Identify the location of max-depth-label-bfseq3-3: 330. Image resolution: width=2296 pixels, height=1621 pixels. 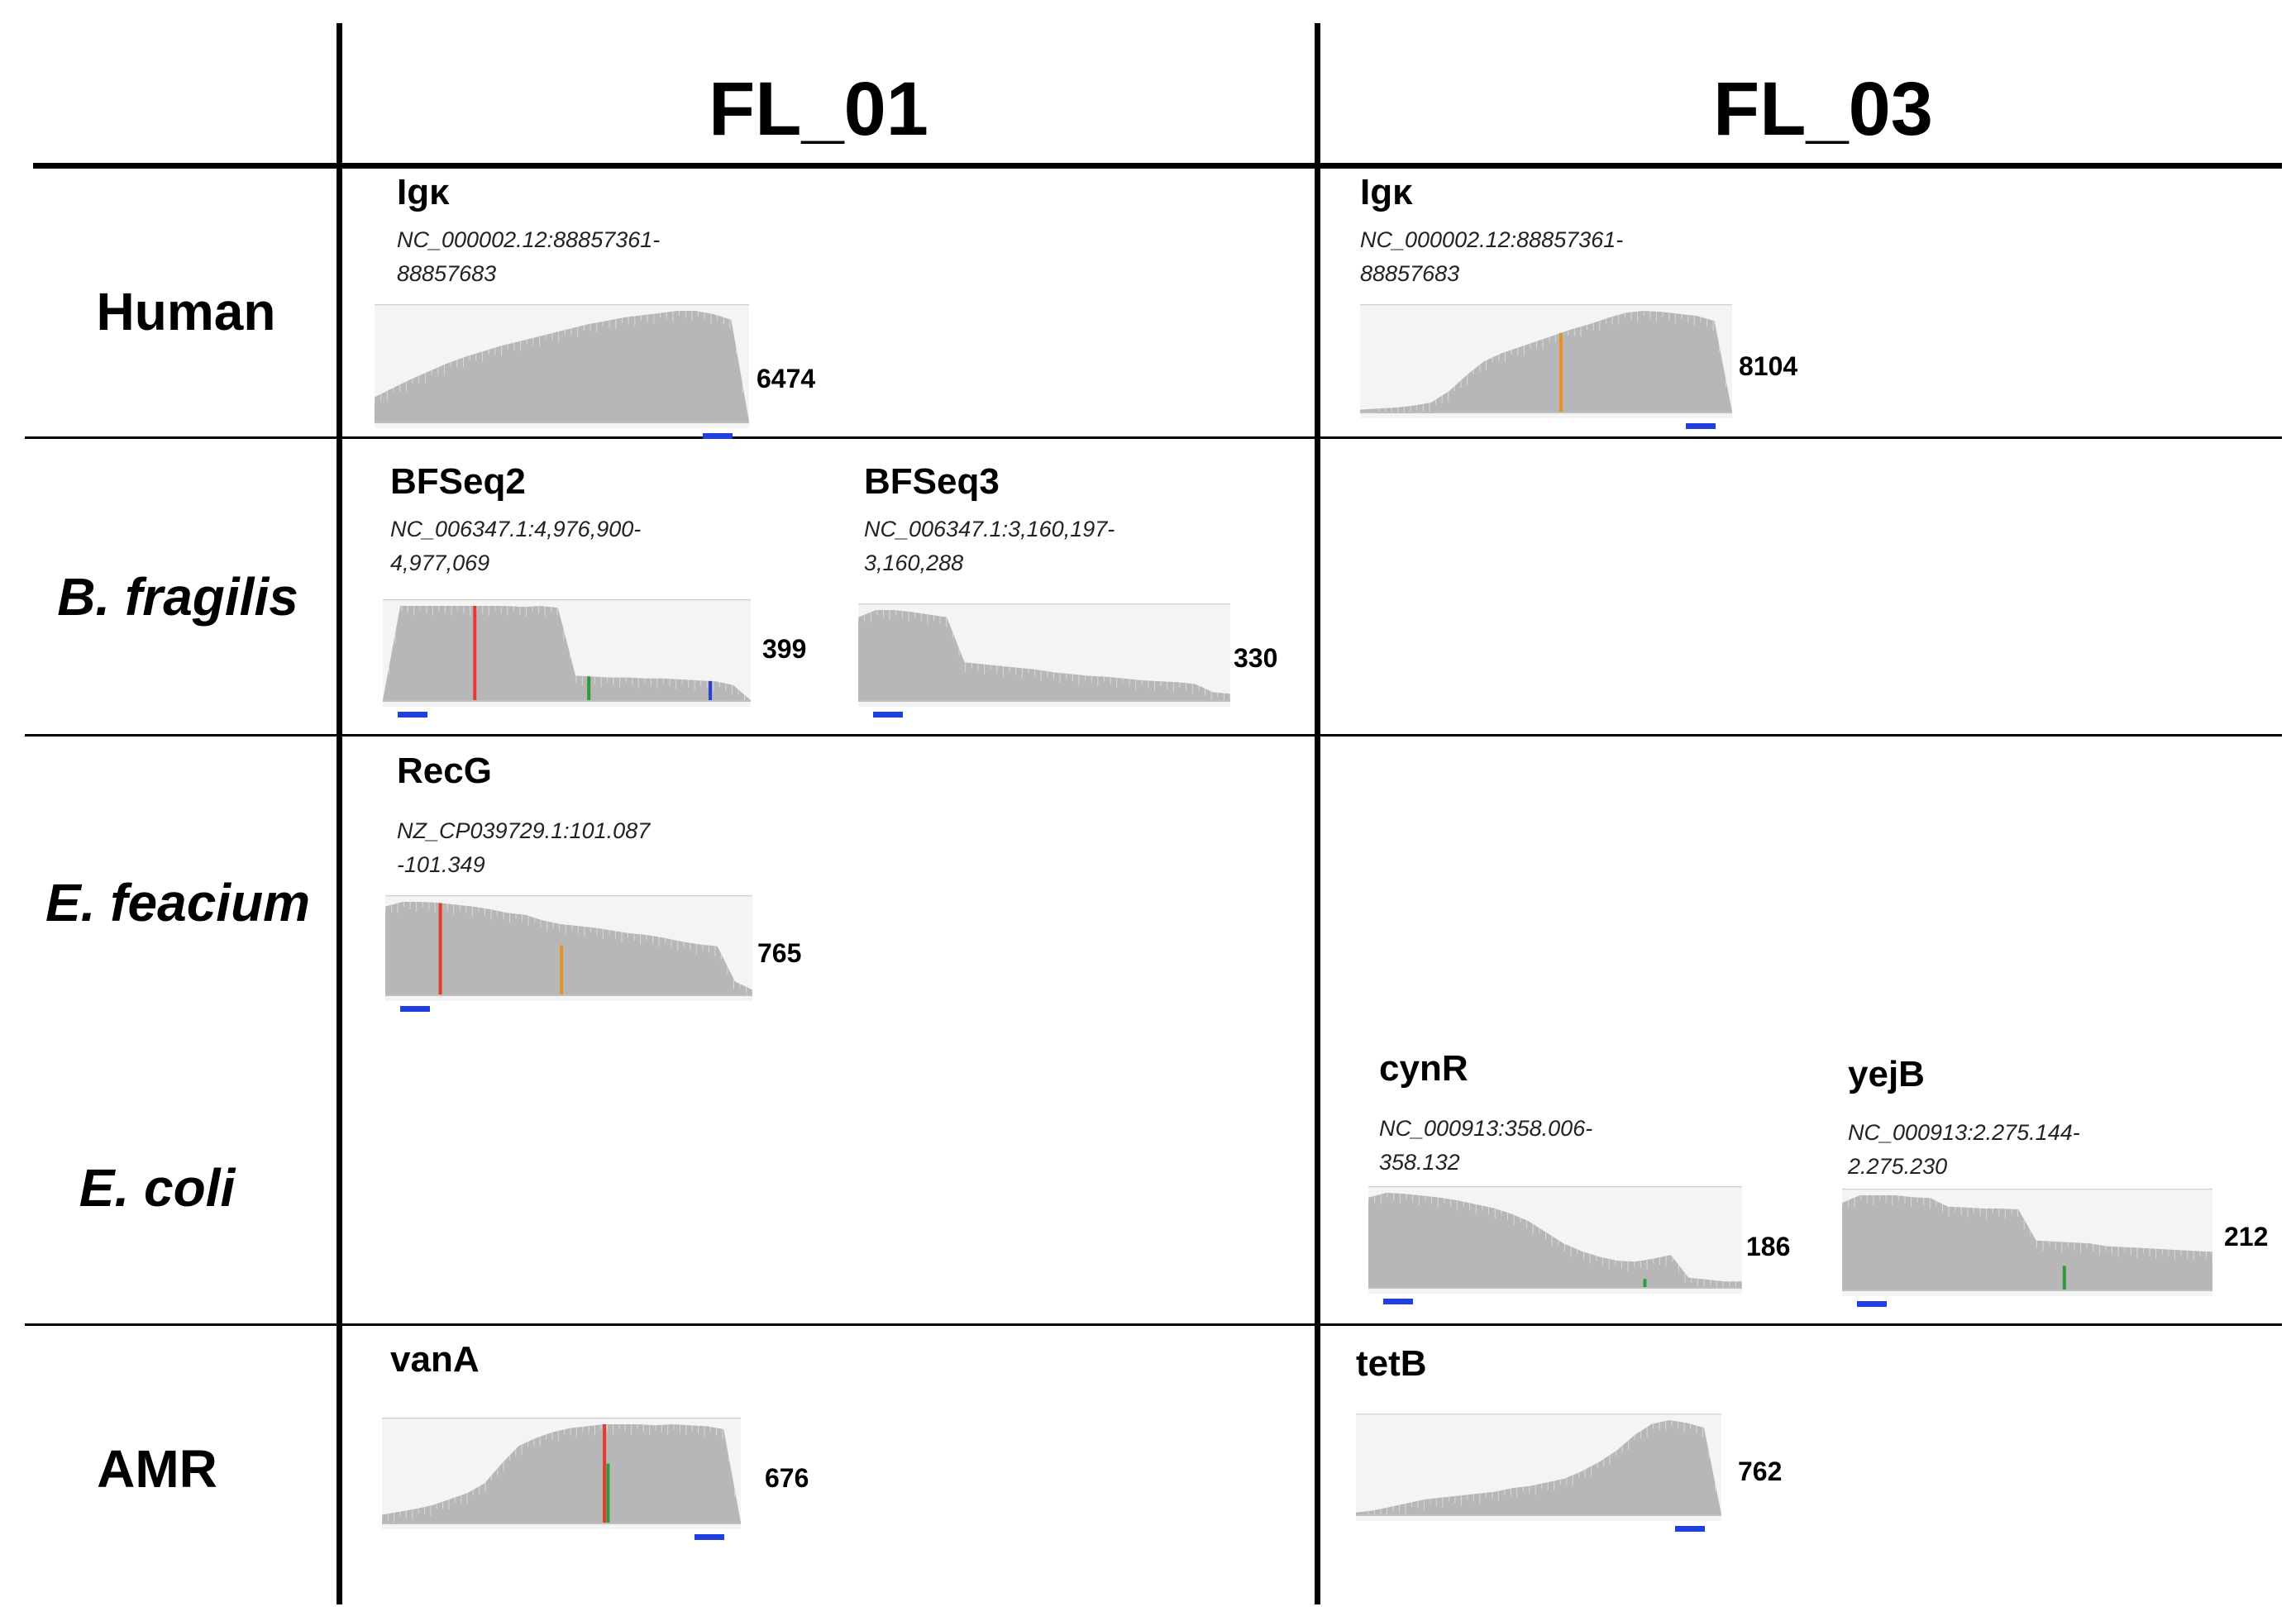
(1256, 658).